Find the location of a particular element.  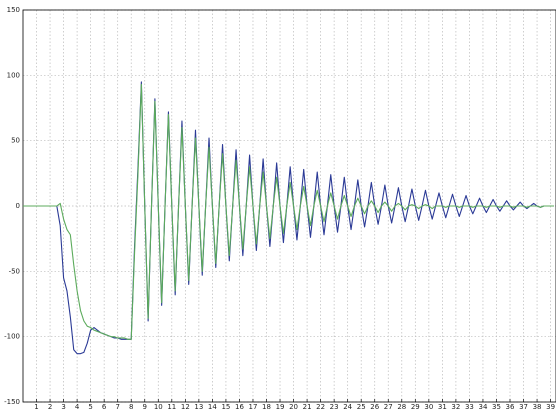

x-tick-label: 1 is located at coordinates (36, 407).